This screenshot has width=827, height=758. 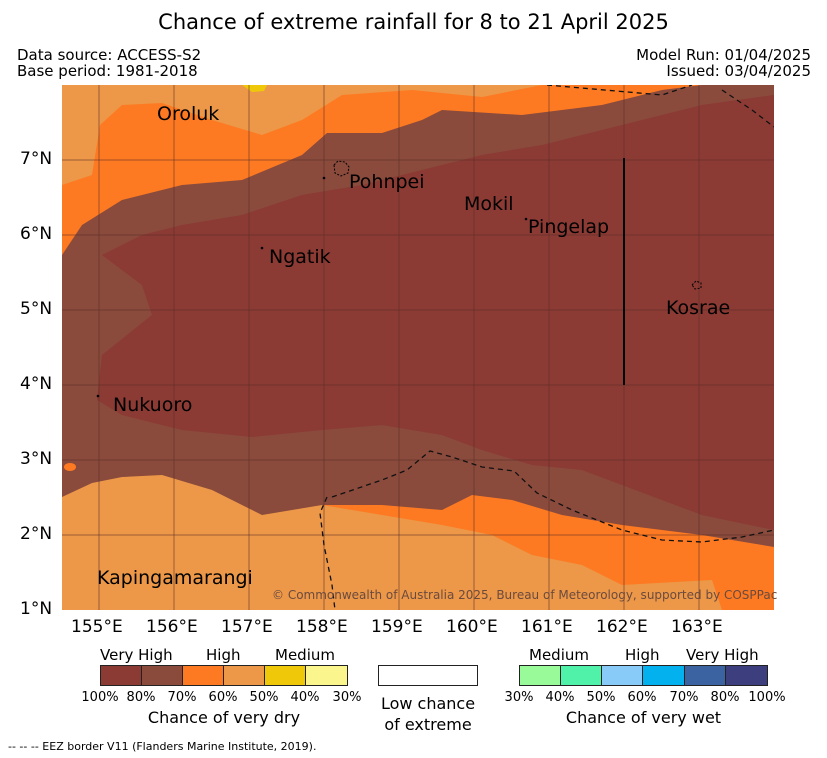 What do you see at coordinates (300, 257) in the screenshot?
I see `place-label-ngatik: Ngatik` at bounding box center [300, 257].